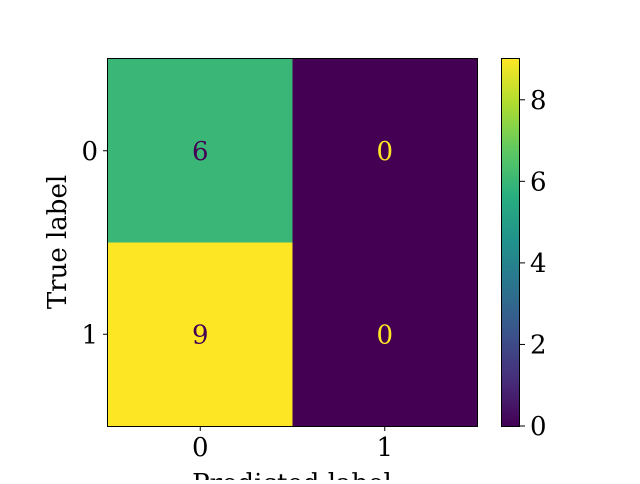 The height and width of the screenshot is (484, 640). What do you see at coordinates (538, 345) in the screenshot?
I see `colorbar-tick-label: 2` at bounding box center [538, 345].